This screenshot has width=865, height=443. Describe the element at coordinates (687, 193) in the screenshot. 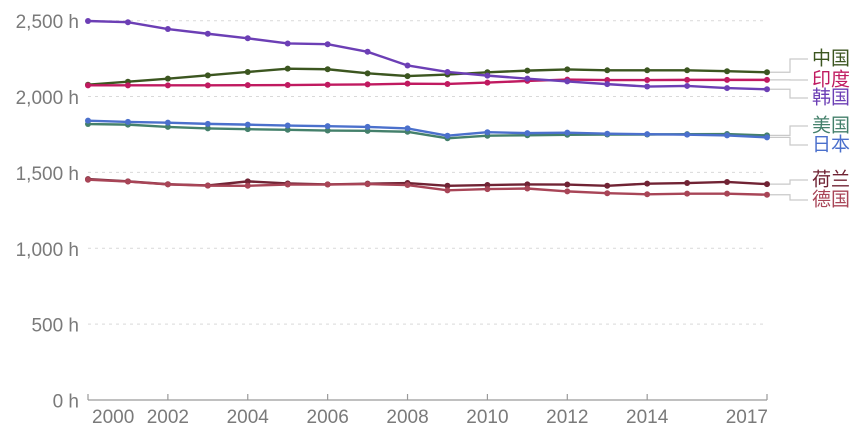

I see `data-point-germany-2015` at that location.